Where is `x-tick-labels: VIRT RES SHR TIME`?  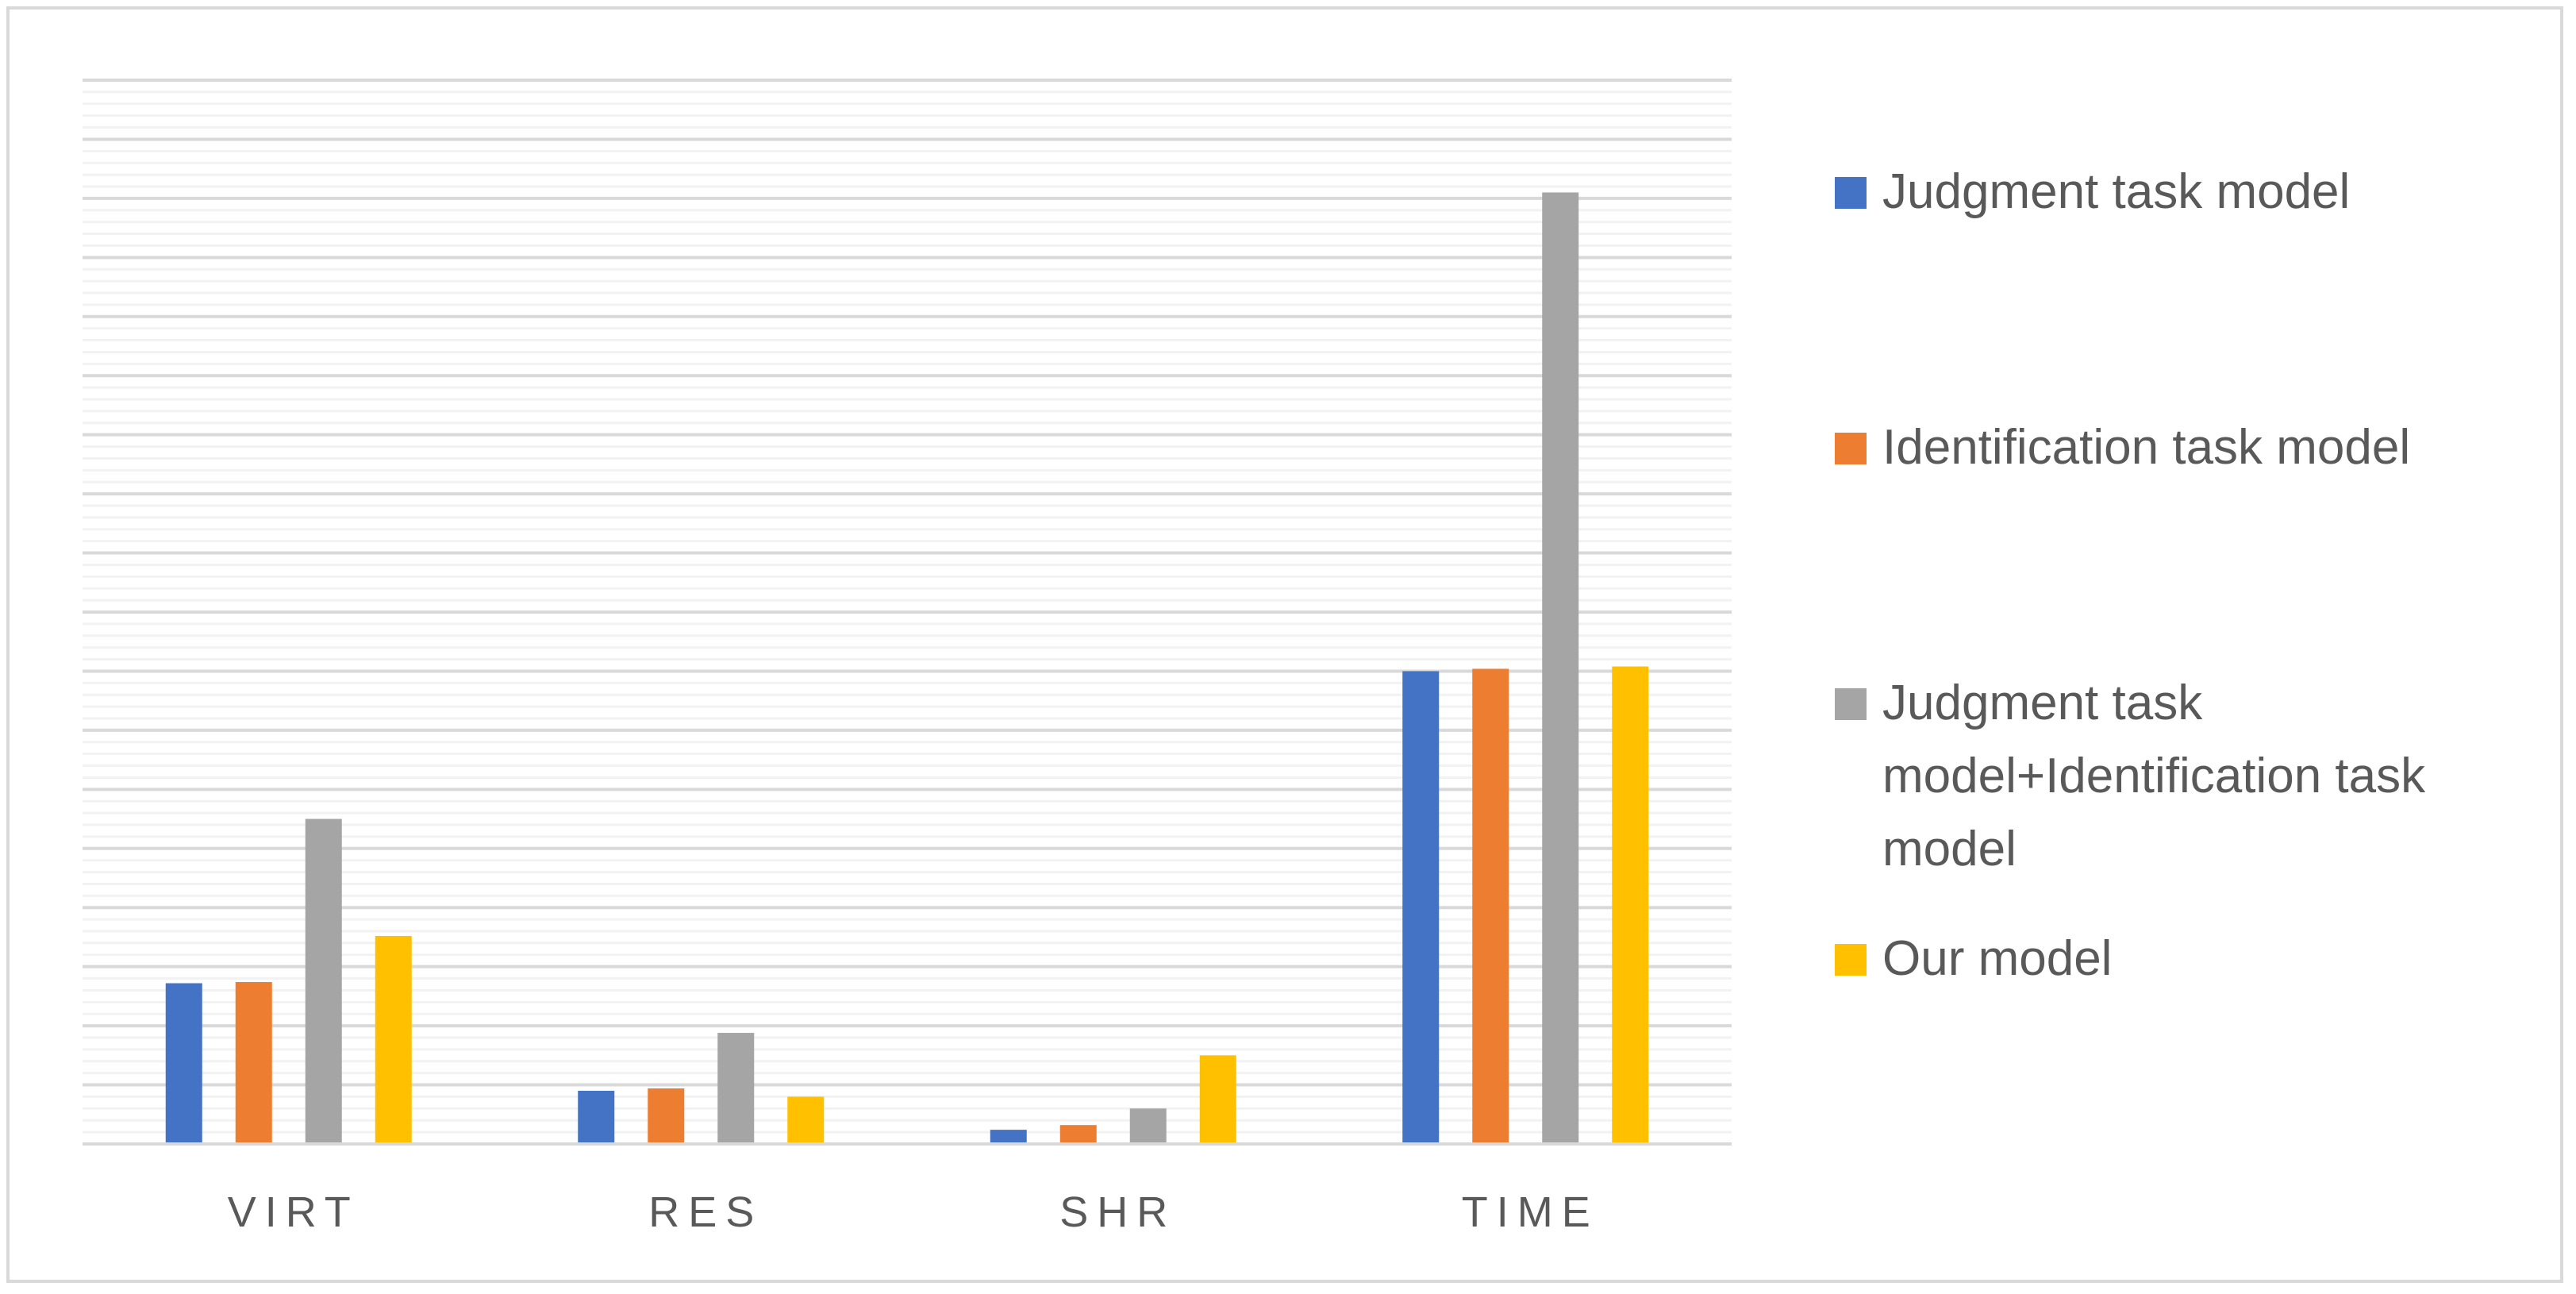 x-tick-labels: VIRT RES SHR TIME is located at coordinates (913, 1212).